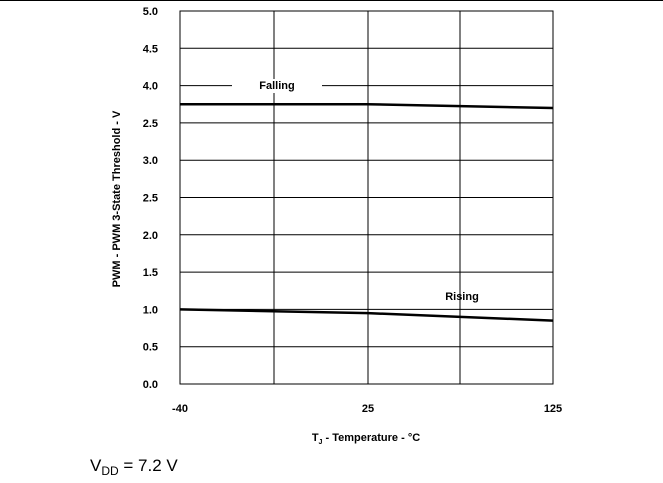 Image resolution: width=663 pixels, height=483 pixels. I want to click on y-tick-label: 0.0, so click(150, 385).